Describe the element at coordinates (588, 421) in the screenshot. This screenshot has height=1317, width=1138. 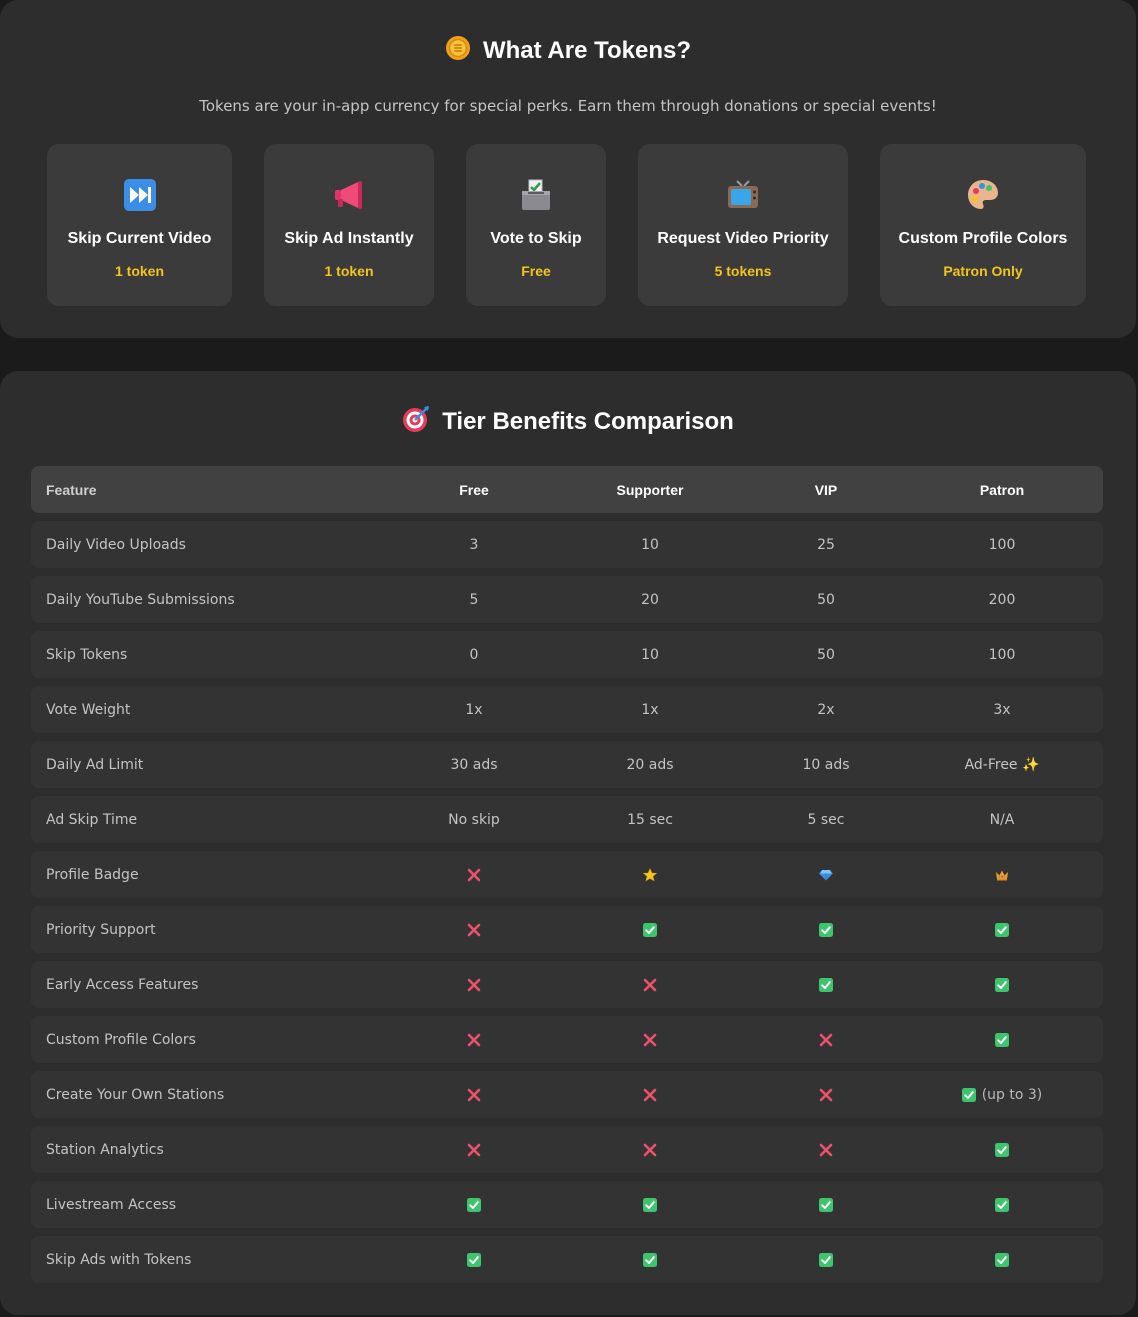
I see `tiers-title-text: Tier Benefits Comparison` at that location.